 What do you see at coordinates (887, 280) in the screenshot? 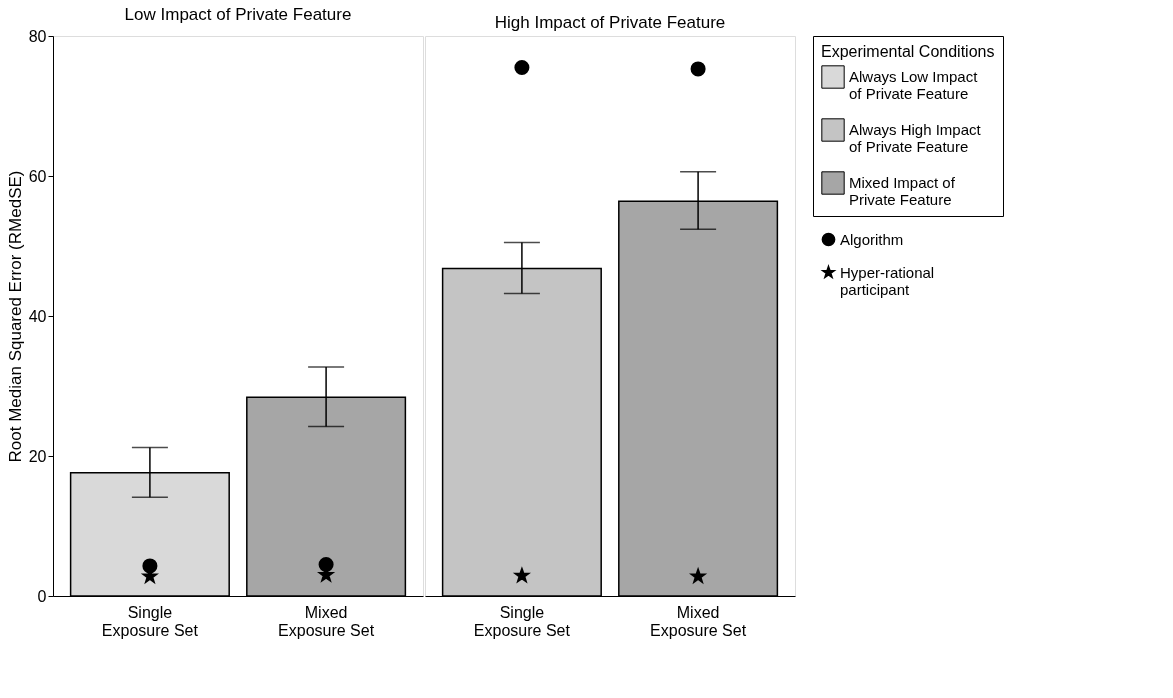
I see `legend-label: Hyper-rational participant` at bounding box center [887, 280].